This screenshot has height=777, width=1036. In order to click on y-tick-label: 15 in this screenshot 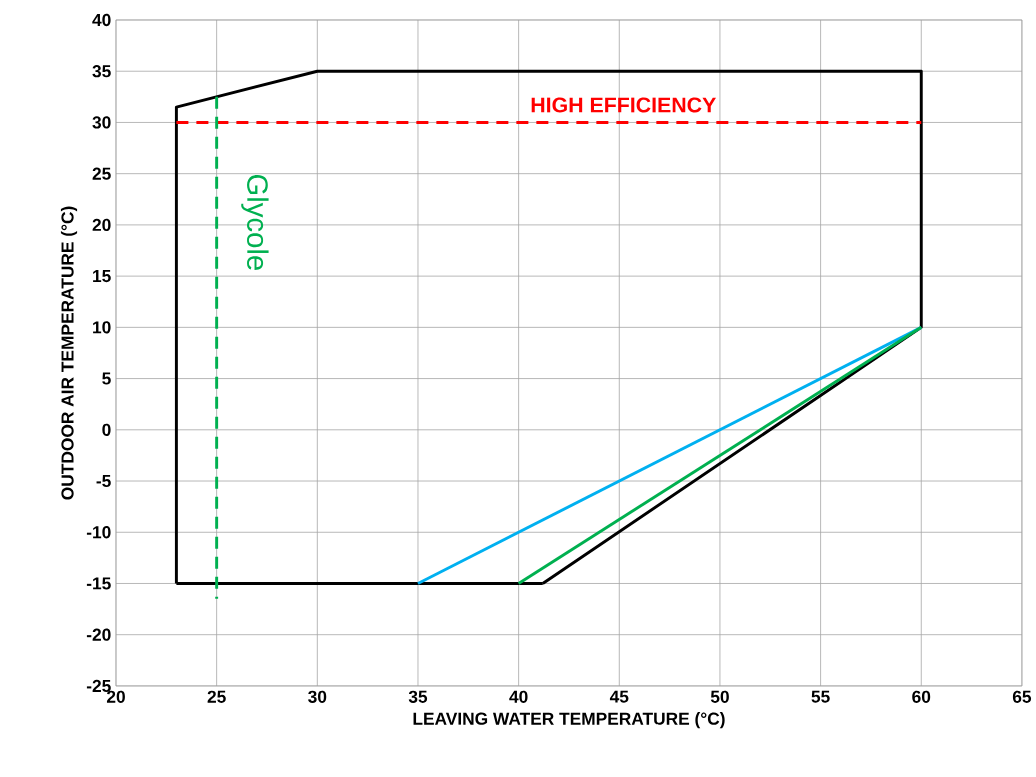, I will do `click(102, 276)`.